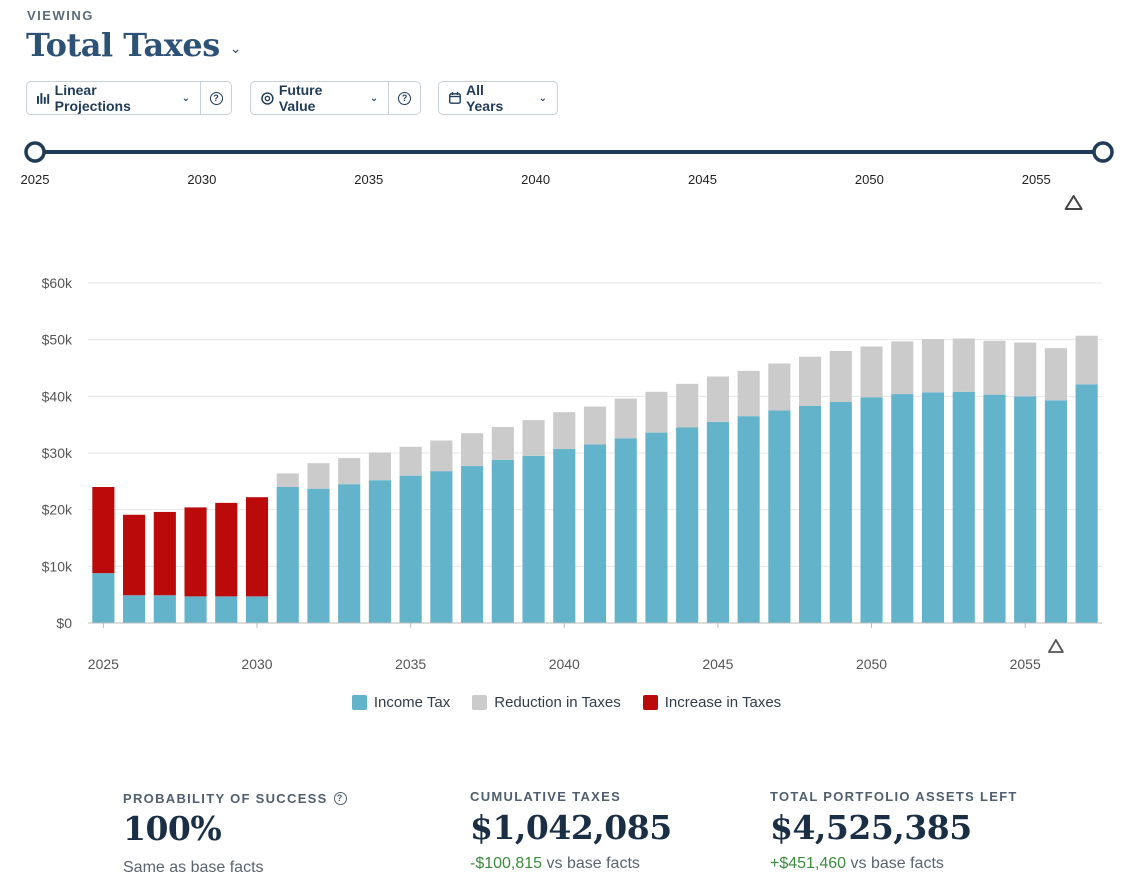  What do you see at coordinates (455, 98) in the screenshot?
I see `calendar-icon` at bounding box center [455, 98].